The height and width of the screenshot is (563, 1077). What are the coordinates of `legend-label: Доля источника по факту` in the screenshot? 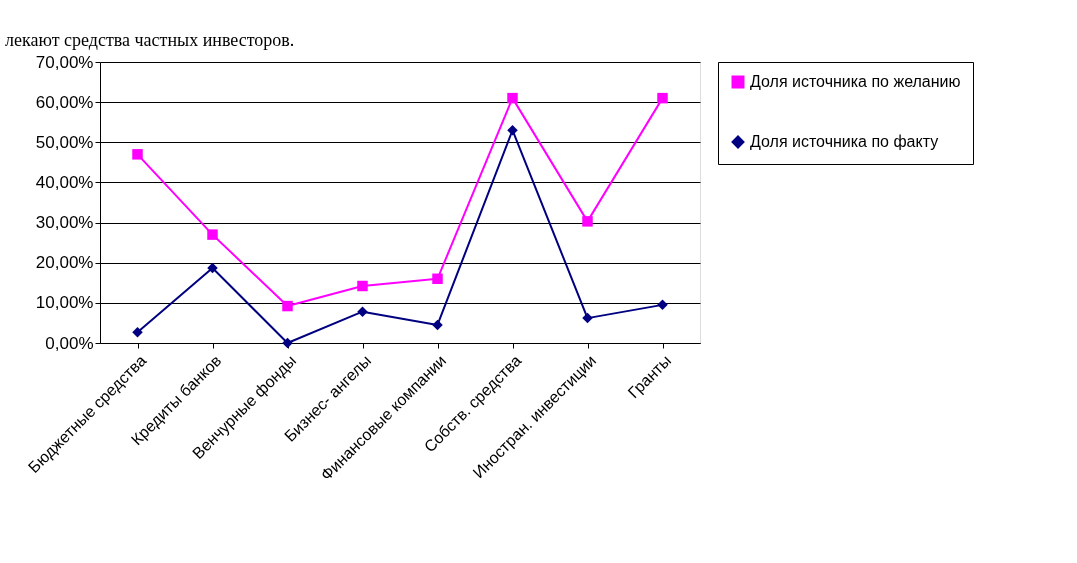 It's located at (844, 141).